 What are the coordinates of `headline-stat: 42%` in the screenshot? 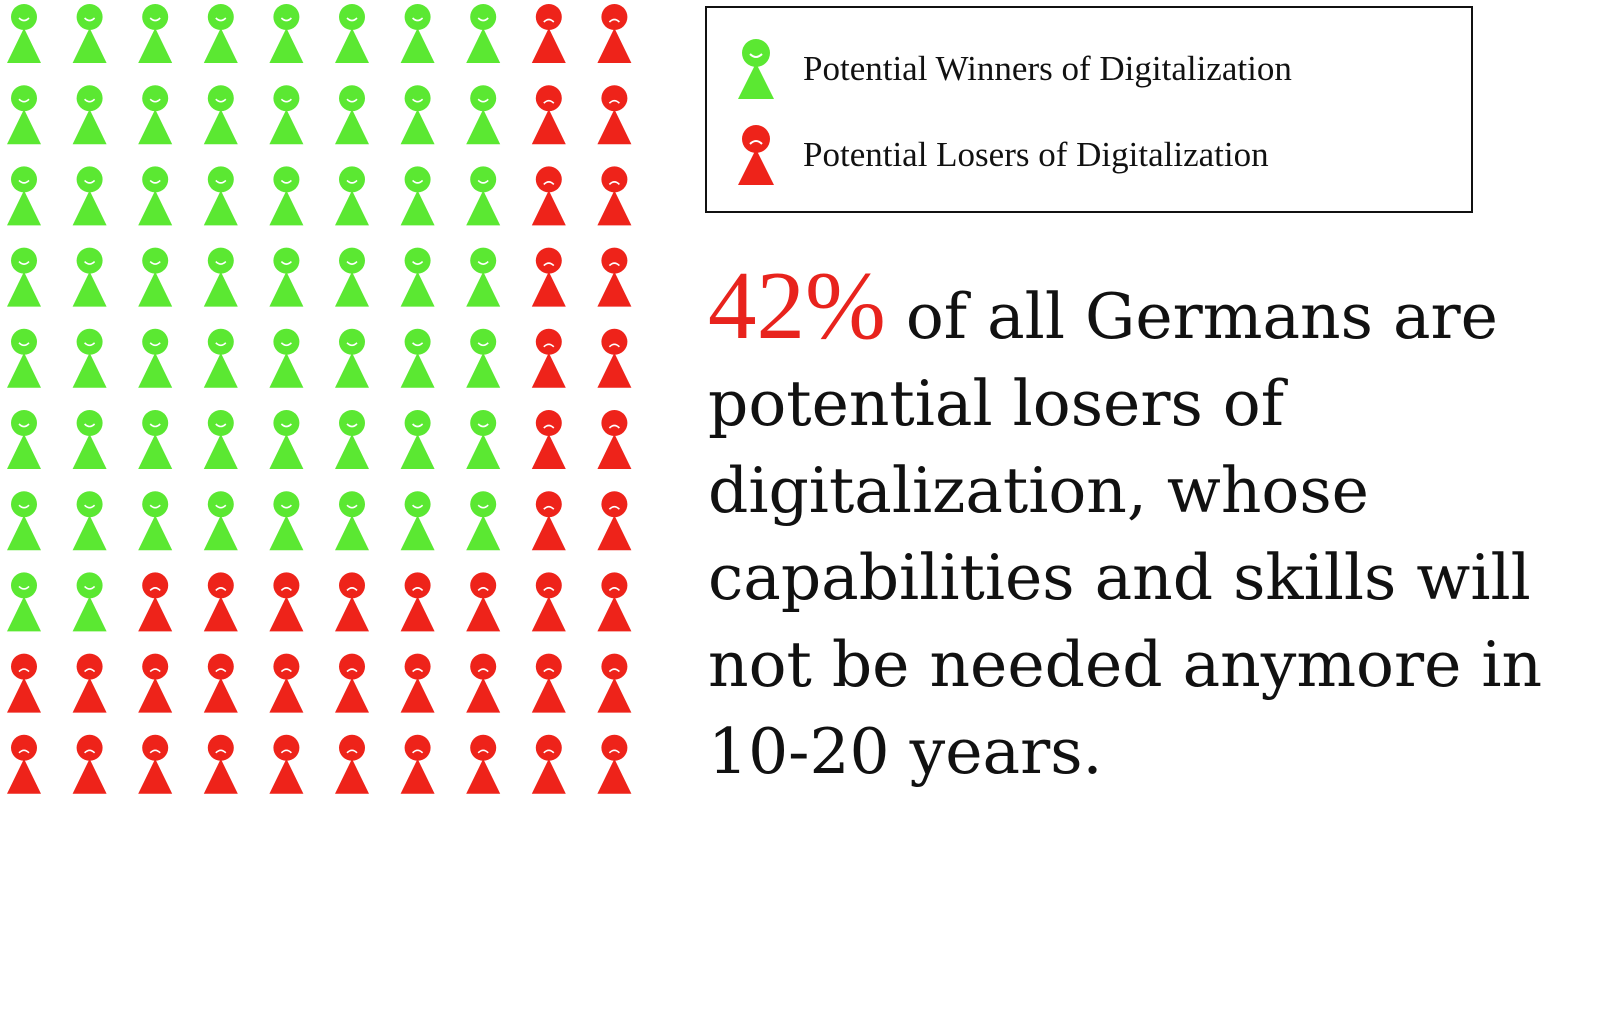 It's located at (797, 305).